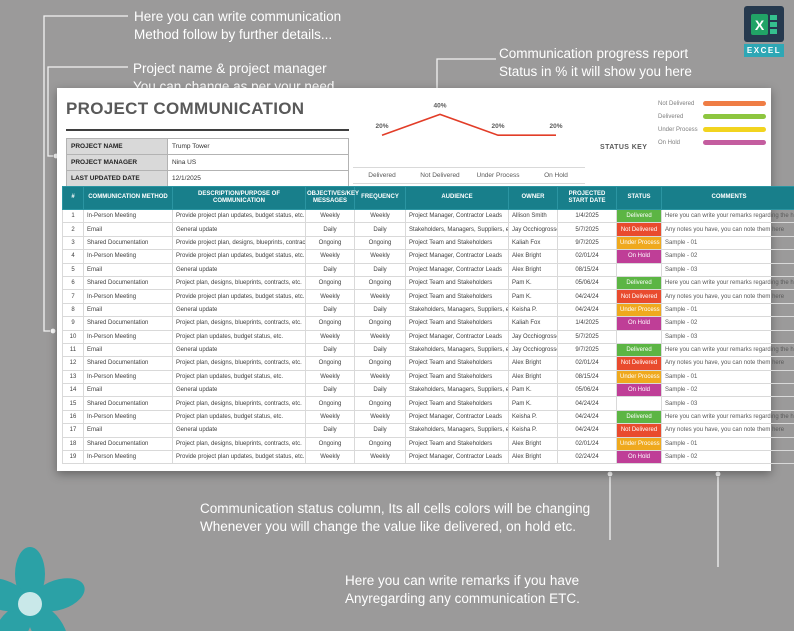 The image size is (794, 631). I want to click on row-number-cell: 17, so click(73, 430).